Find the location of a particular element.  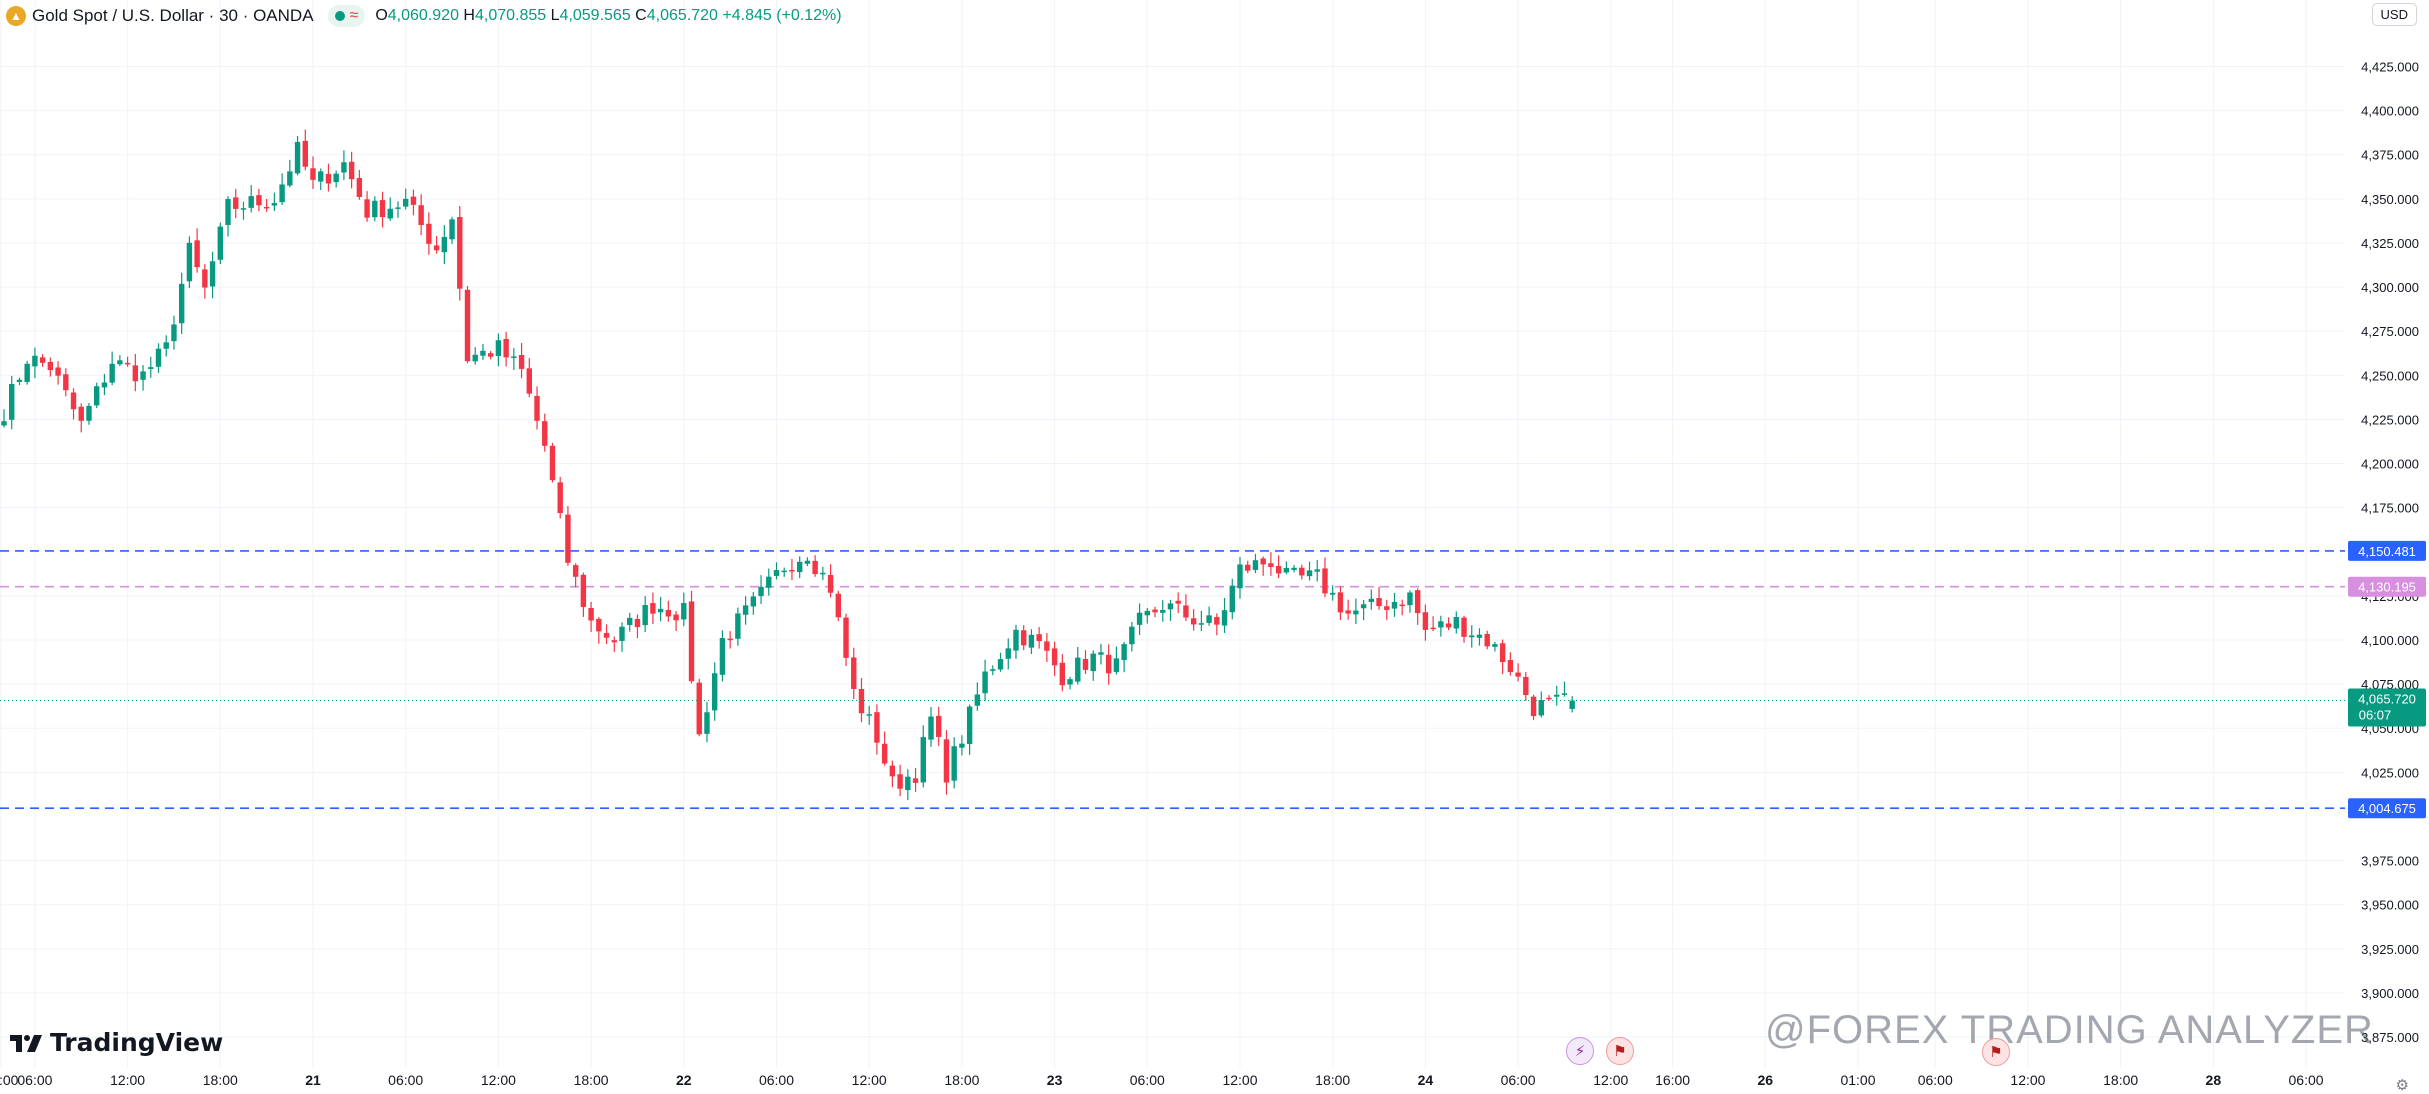

x-tick-label: 01:00 is located at coordinates (1857, 1080).